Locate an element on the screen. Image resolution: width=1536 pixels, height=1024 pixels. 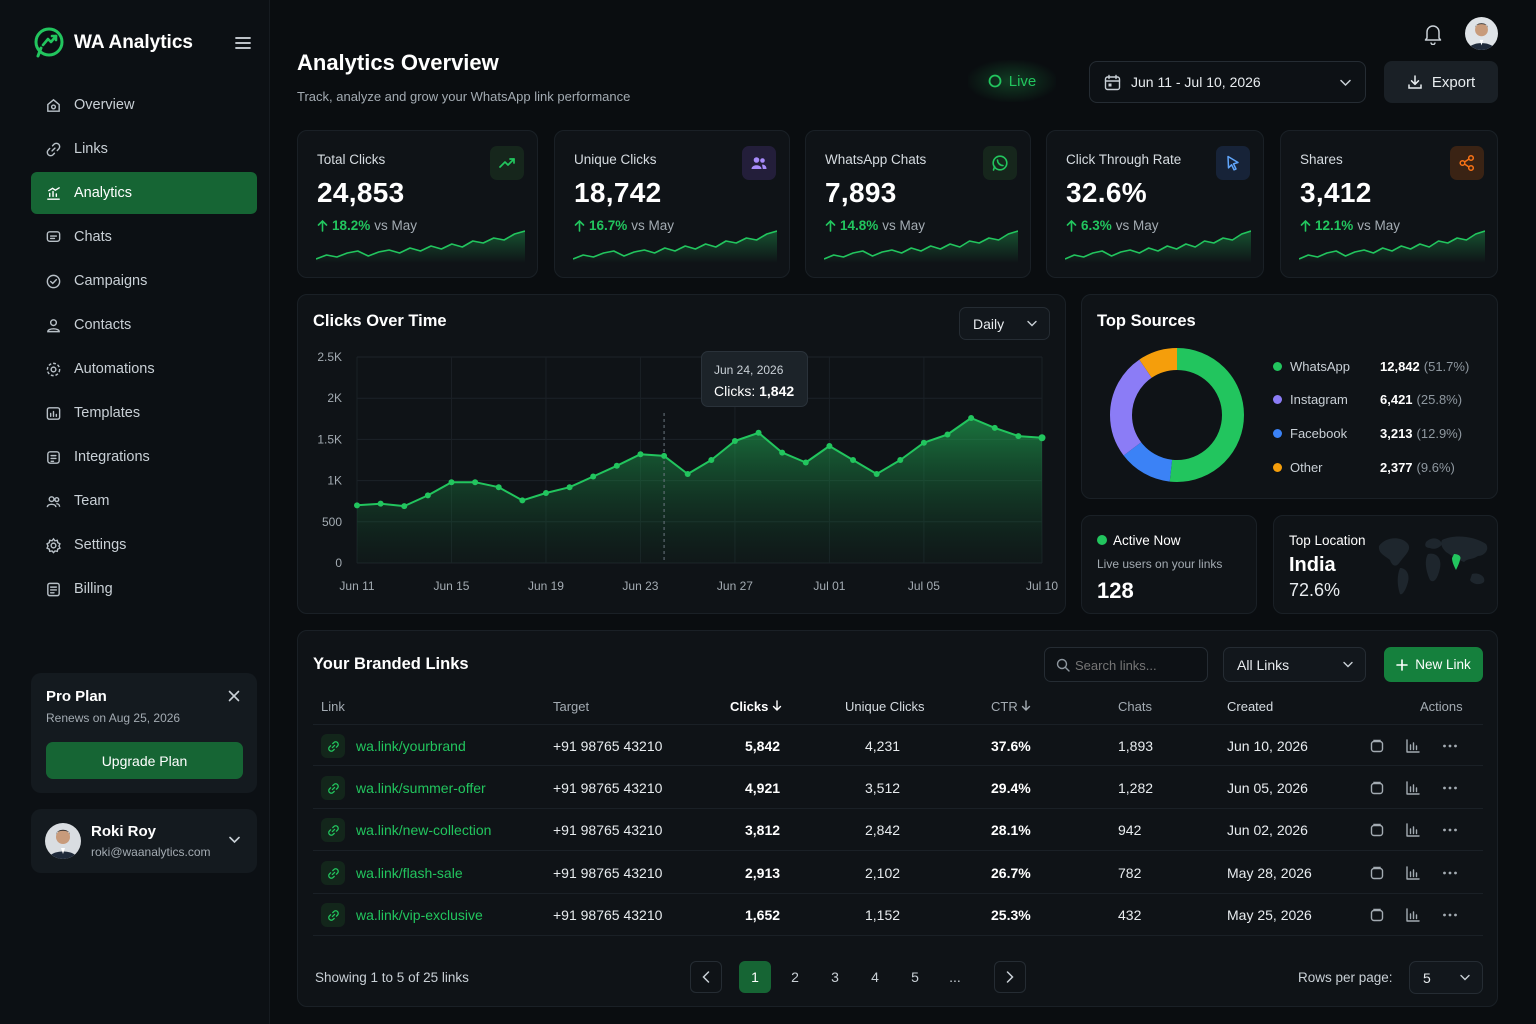
kpi-card: Total Clicks 24,853 18.2% vs May is located at coordinates (417, 204).